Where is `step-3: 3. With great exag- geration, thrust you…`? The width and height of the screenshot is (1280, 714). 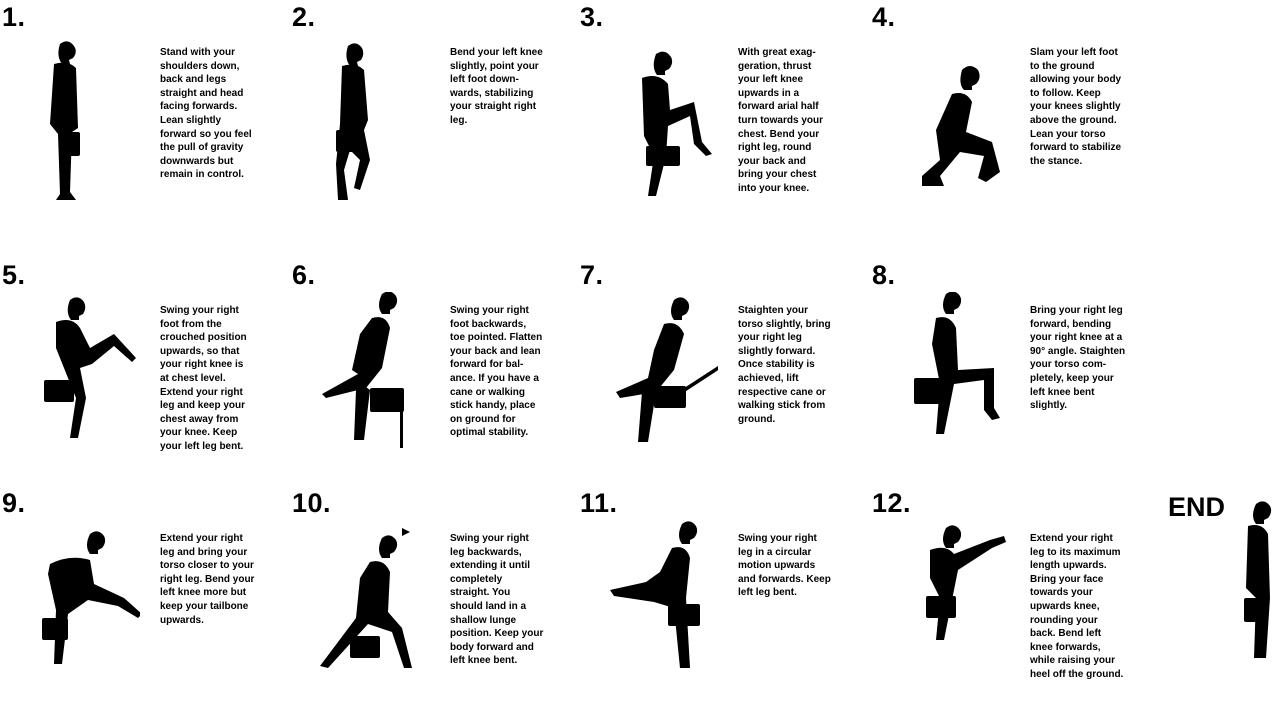
step-3: 3. With great exag- geration, thrust you… is located at coordinates (723, 116).